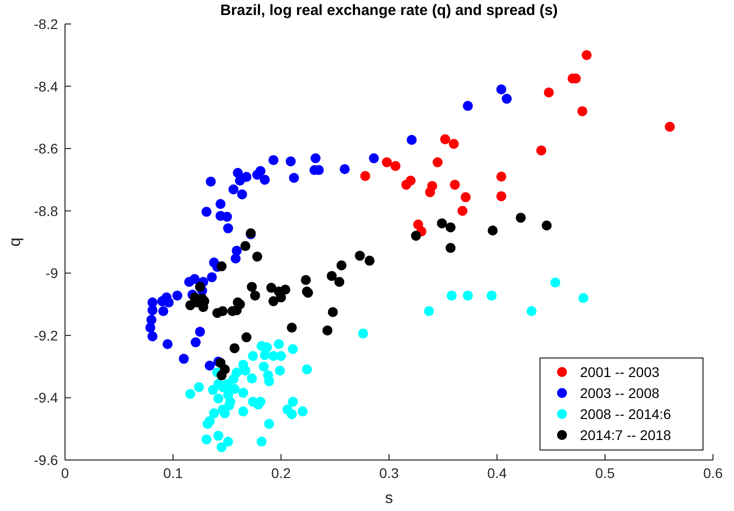  I want to click on y-tick-label: -8.8, so click(46, 210).